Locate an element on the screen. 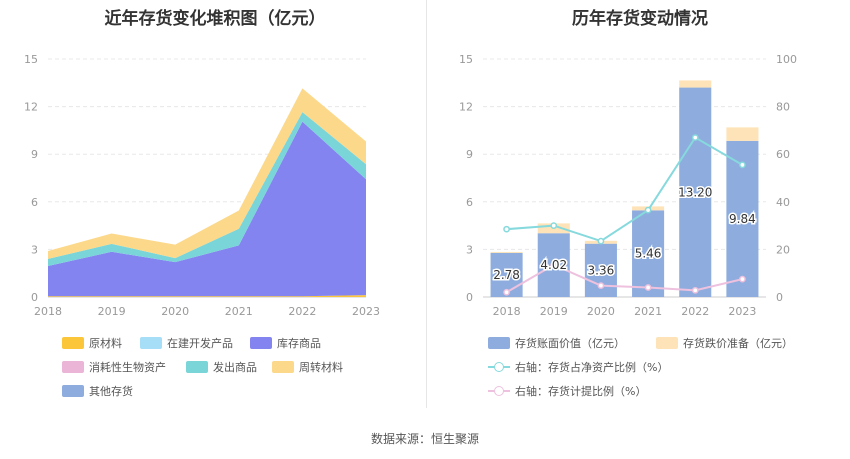  y-right-tick-label: 100 is located at coordinates (786, 59).